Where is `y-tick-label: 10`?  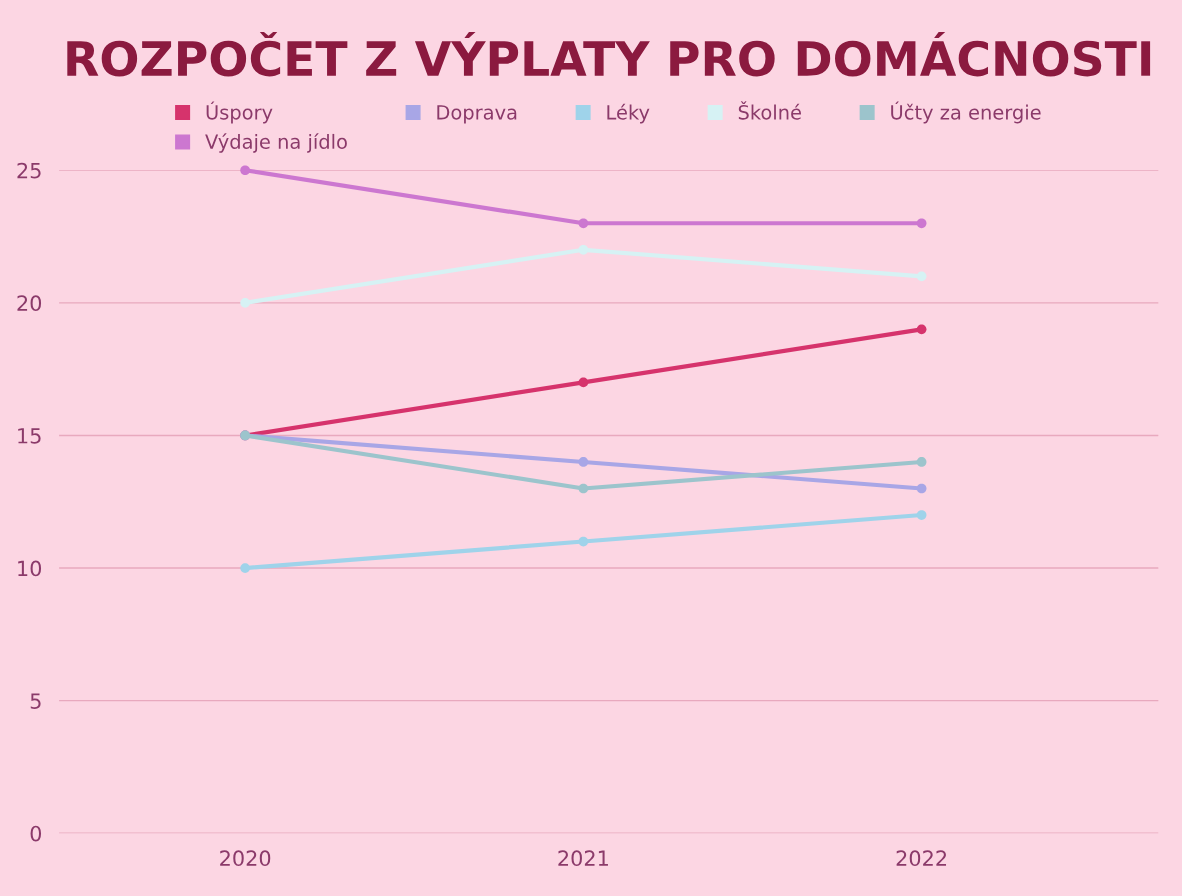 y-tick-label: 10 is located at coordinates (30, 568).